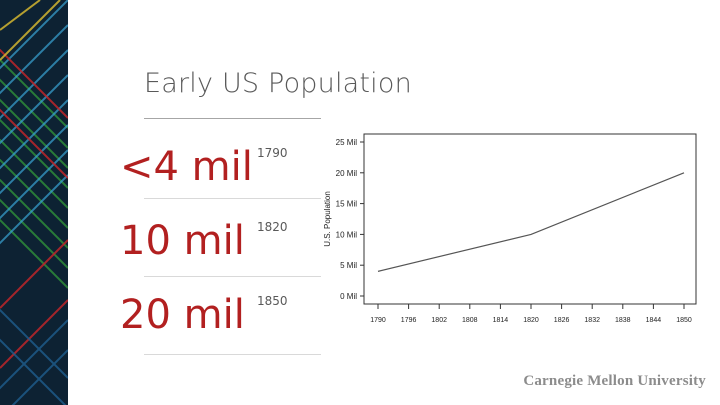  I want to click on x-tick-label: 1838, so click(623, 320).